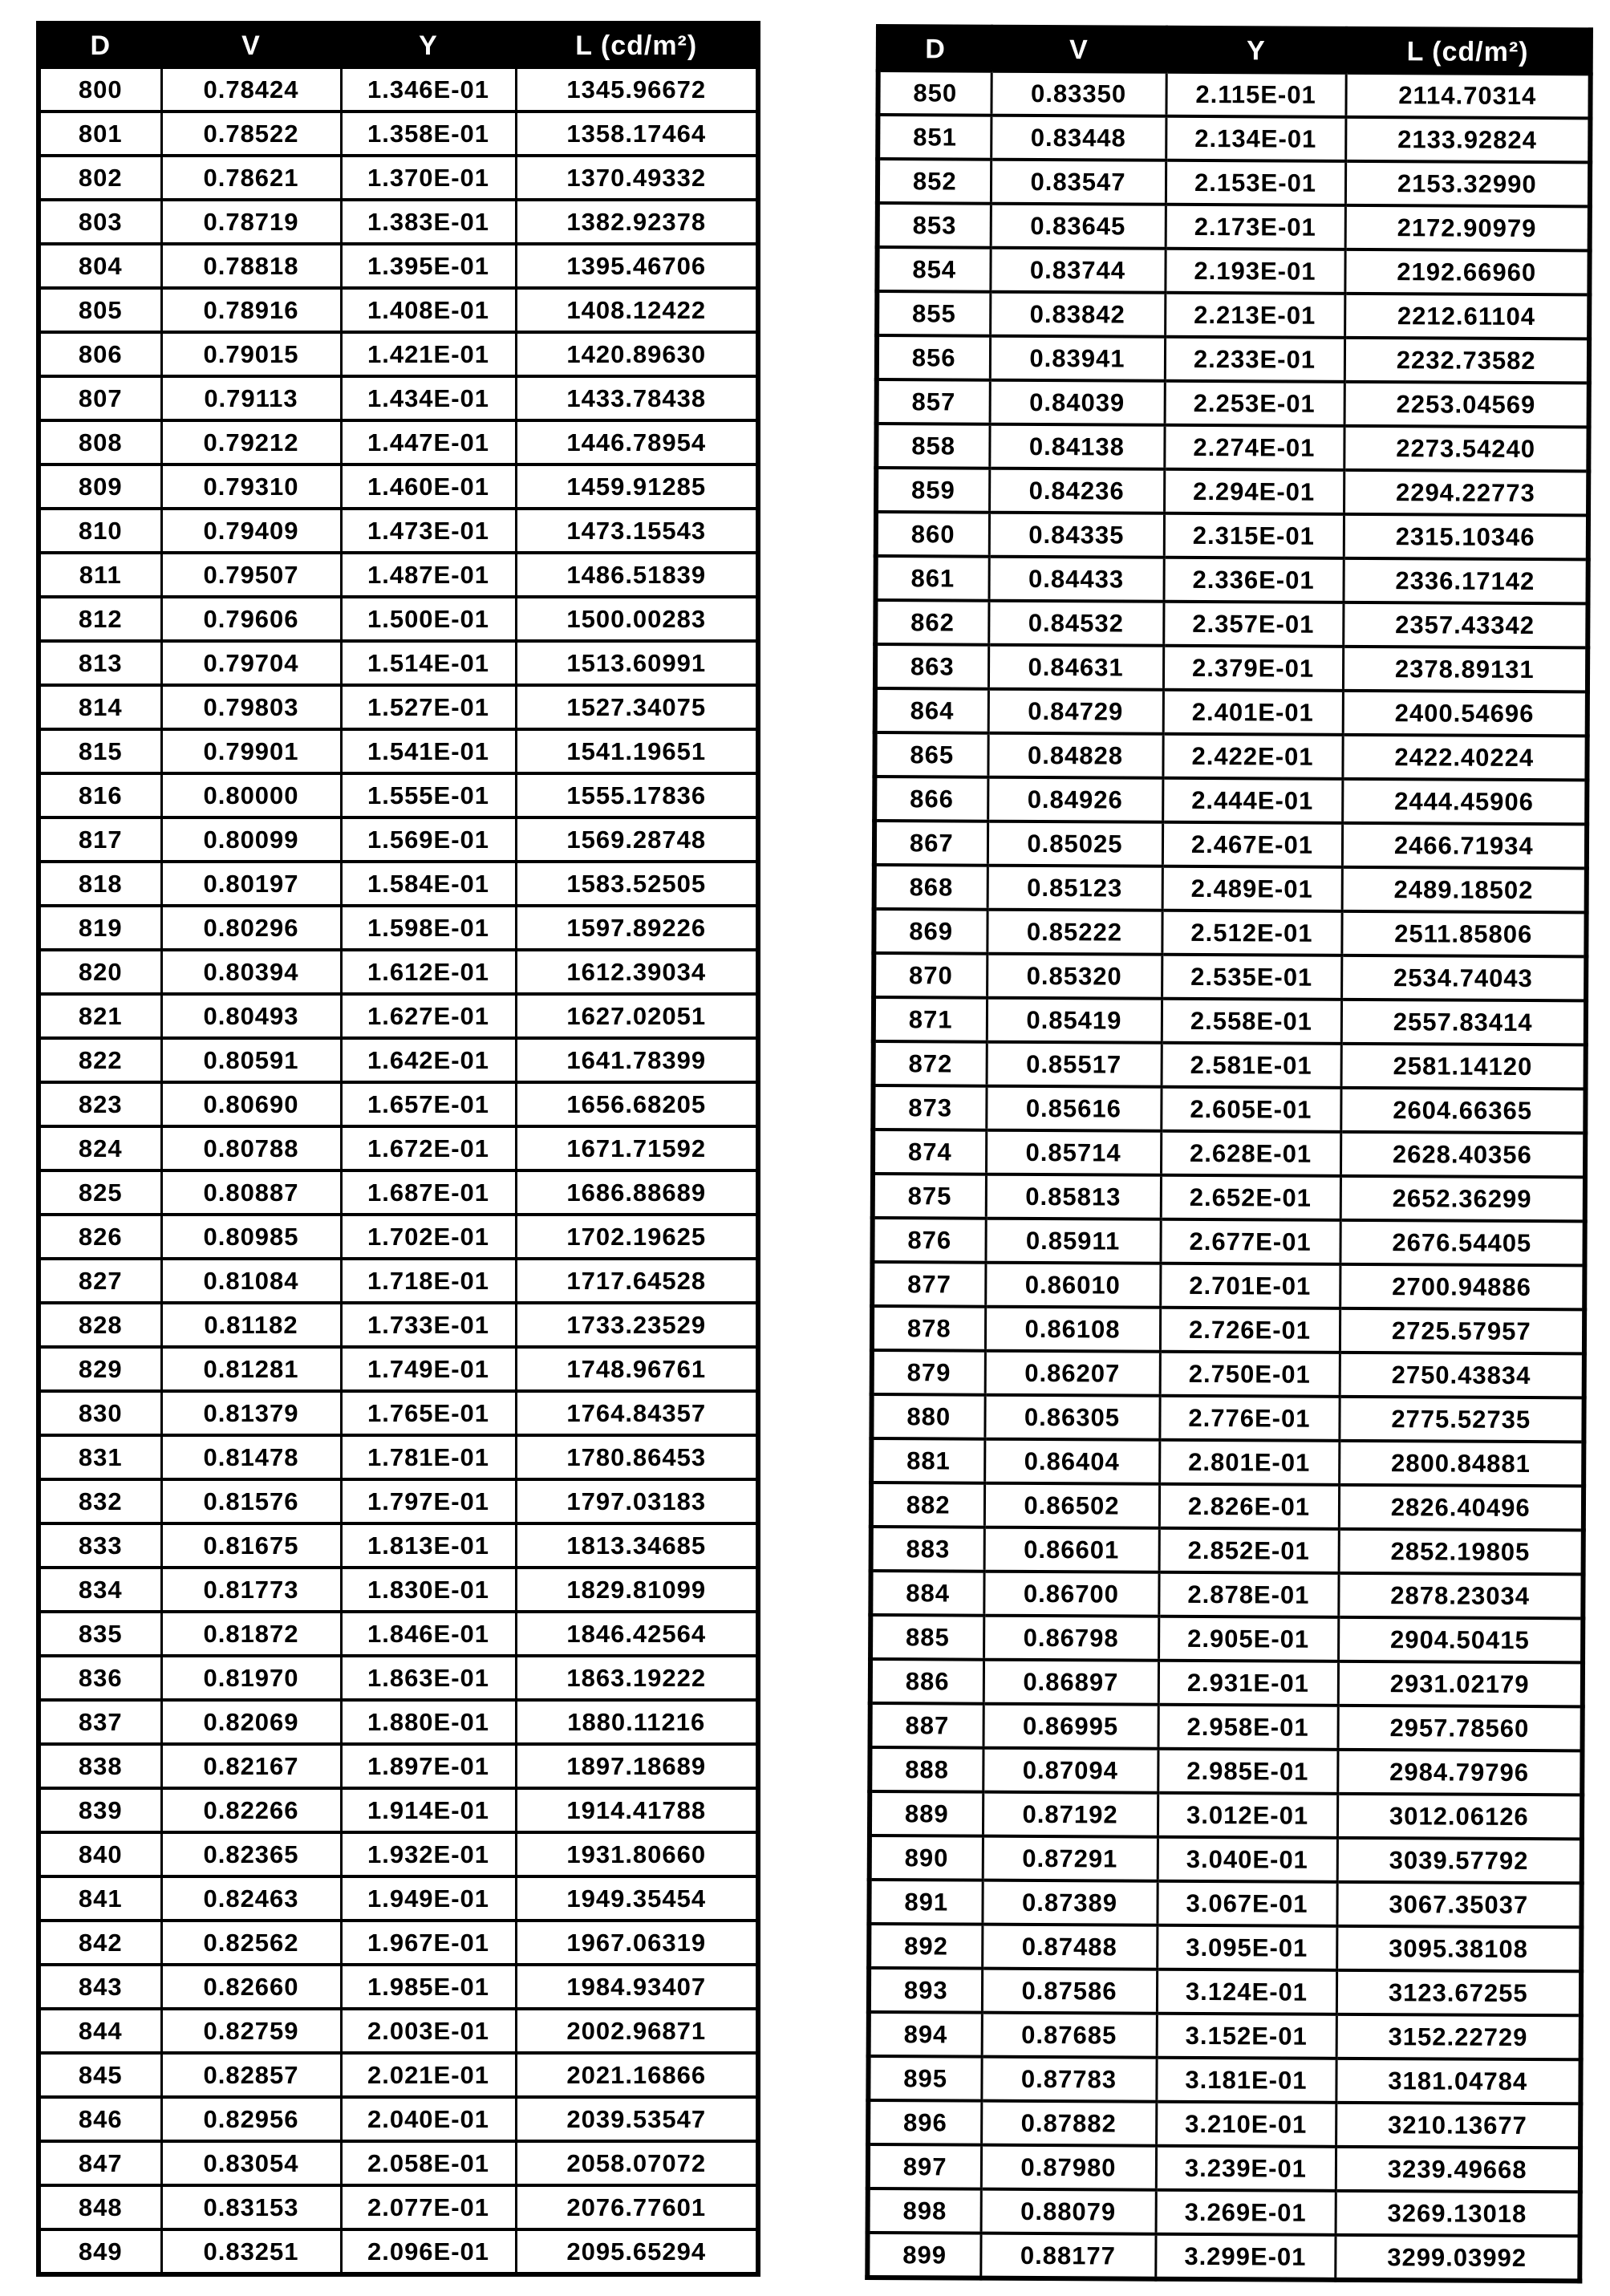  What do you see at coordinates (398, 45) in the screenshot?
I see `header-row: D V Y L (cd/m²)` at bounding box center [398, 45].